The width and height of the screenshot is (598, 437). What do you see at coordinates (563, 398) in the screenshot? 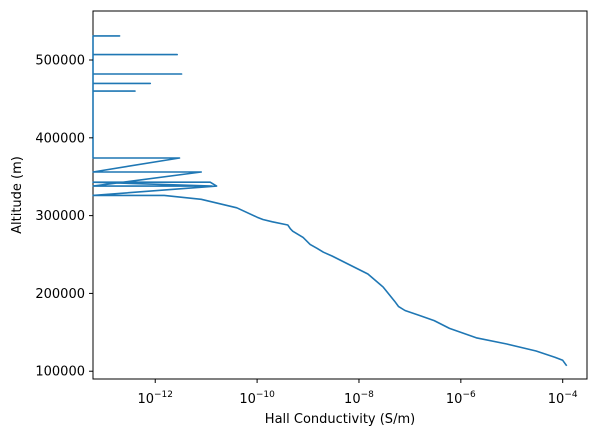
I see `x-tick-label: 10⁻⁴` at bounding box center [563, 398].